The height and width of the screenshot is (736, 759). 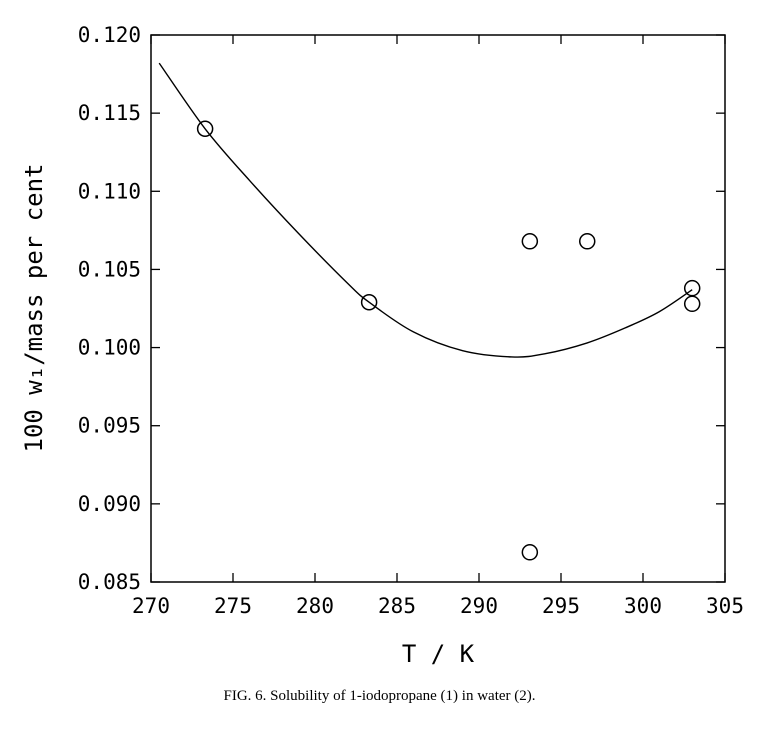 What do you see at coordinates (151, 606) in the screenshot?
I see `x-tick-label: 270` at bounding box center [151, 606].